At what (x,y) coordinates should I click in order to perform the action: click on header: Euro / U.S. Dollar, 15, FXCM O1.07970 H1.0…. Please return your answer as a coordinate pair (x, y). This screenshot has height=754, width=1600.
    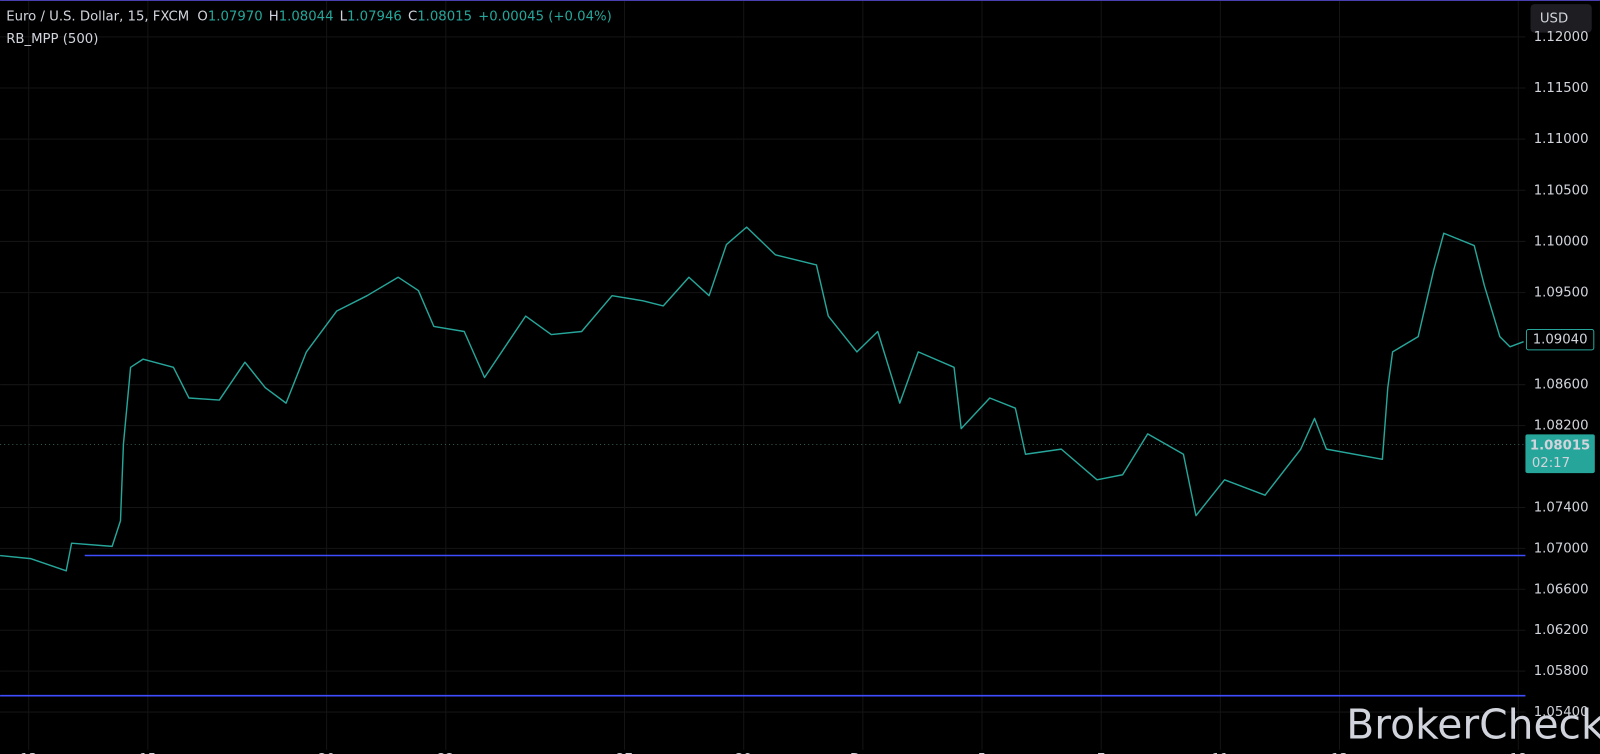
    Looking at the image, I should click on (309, 16).